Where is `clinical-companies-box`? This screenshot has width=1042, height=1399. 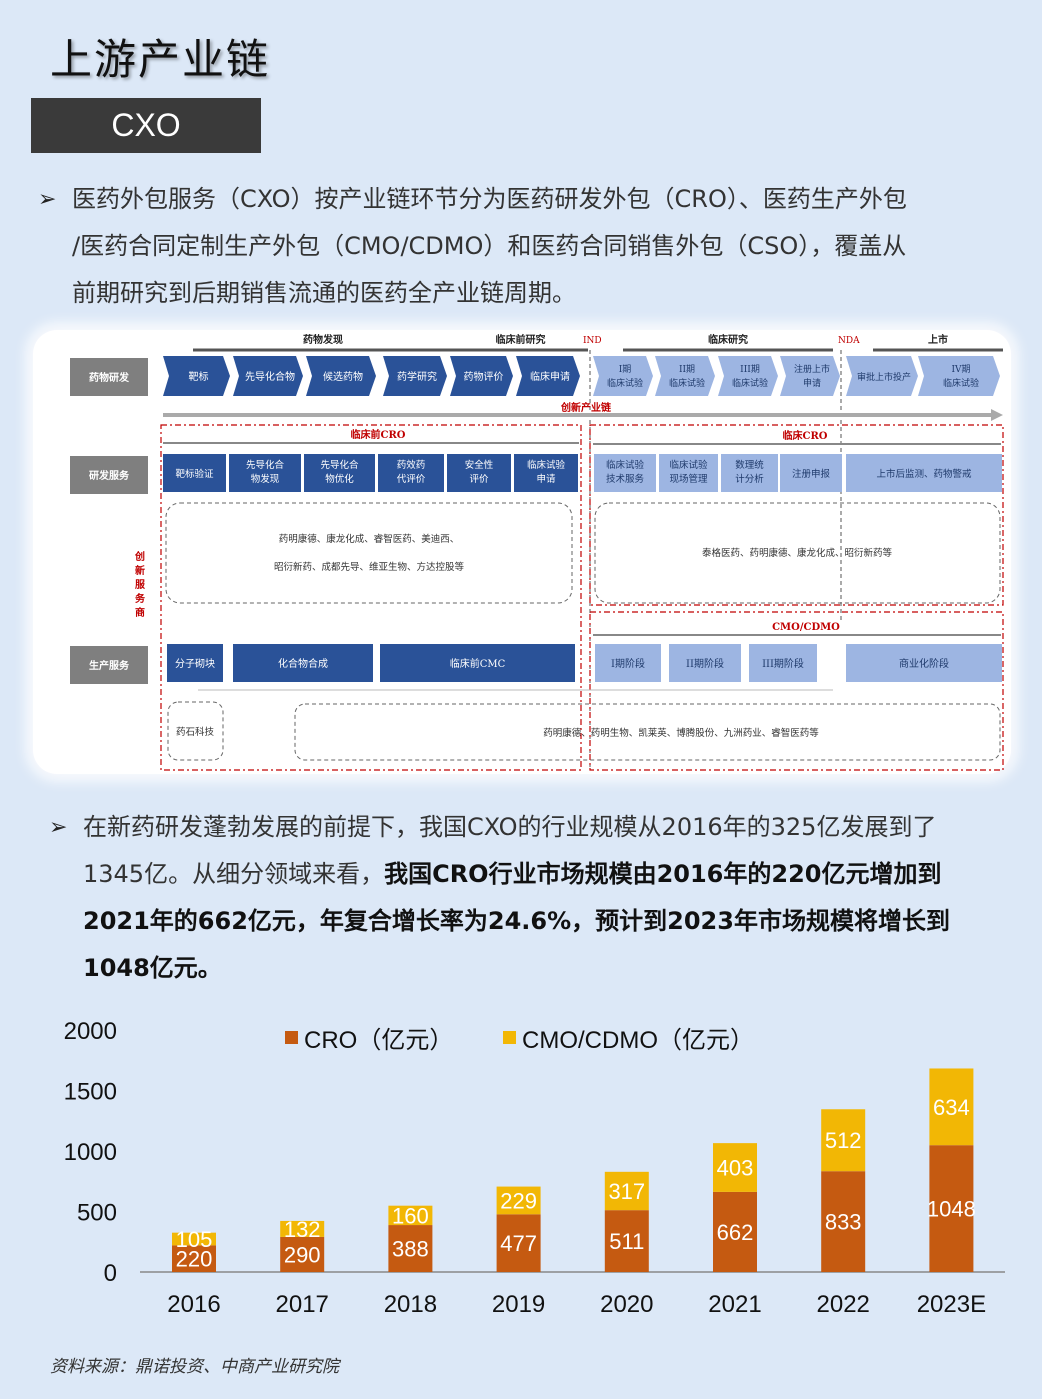 clinical-companies-box is located at coordinates (797, 553).